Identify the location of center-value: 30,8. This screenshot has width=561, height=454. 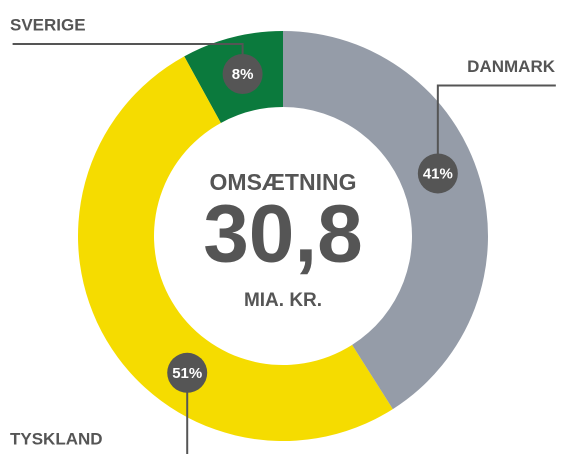
(283, 234).